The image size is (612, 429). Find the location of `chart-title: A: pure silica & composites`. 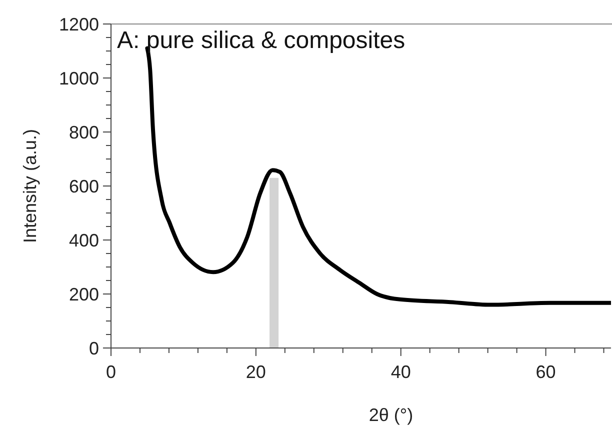

chart-title: A: pure silica & composites is located at coordinates (261, 40).